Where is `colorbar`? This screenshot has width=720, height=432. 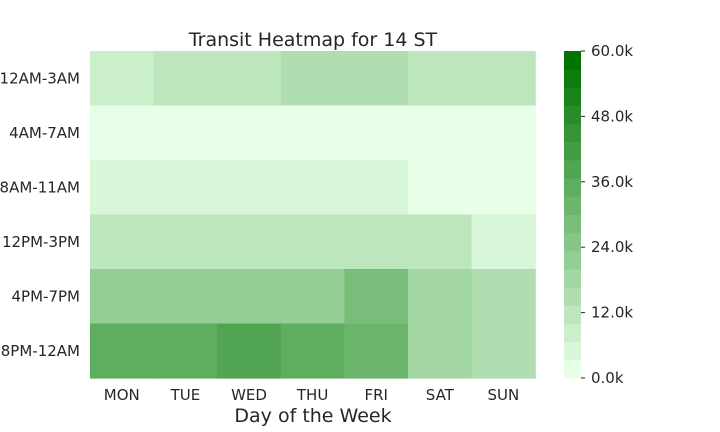 colorbar is located at coordinates (572, 215).